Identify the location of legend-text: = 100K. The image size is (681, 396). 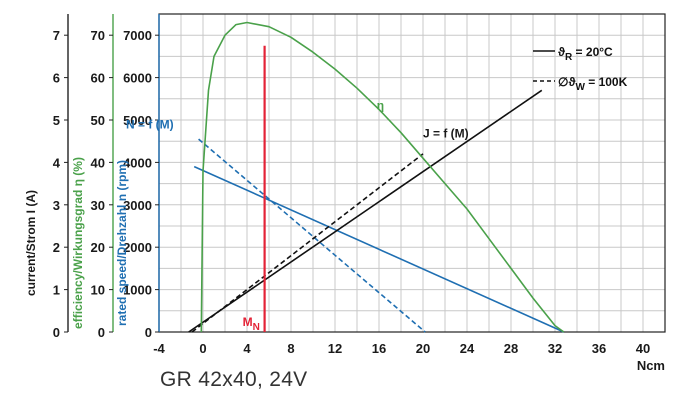
(606, 82).